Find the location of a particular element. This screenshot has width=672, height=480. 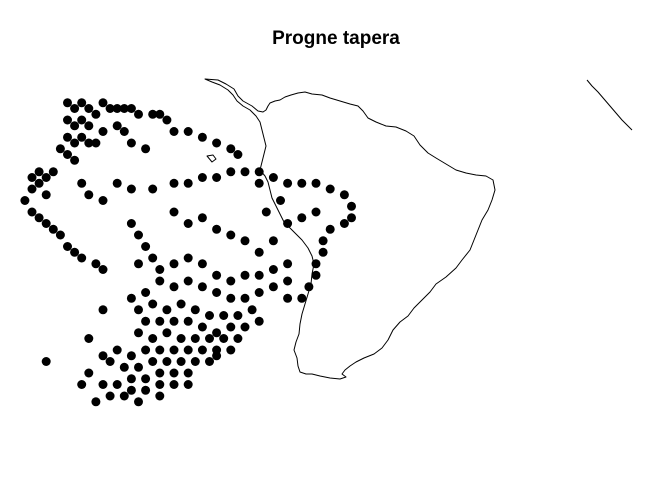

map-title: Progne tapera is located at coordinates (336, 38).